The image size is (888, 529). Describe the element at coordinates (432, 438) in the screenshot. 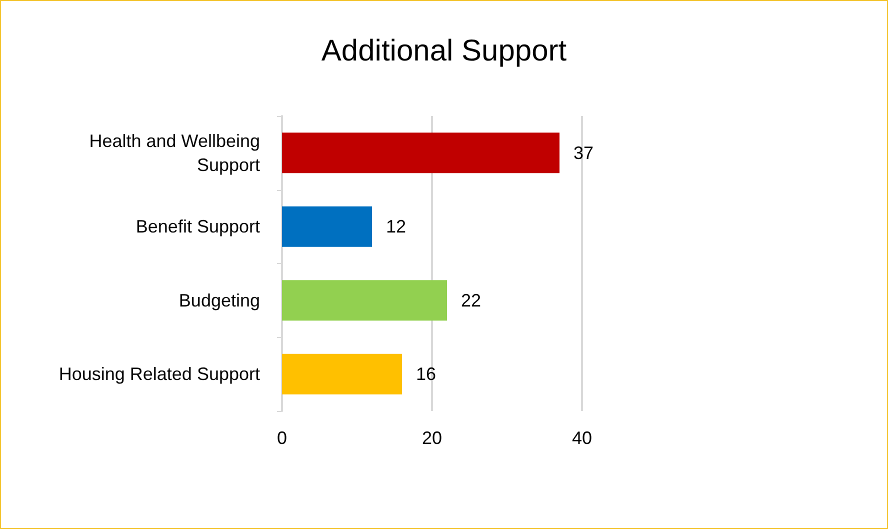

I see `x-tick-label: 20` at that location.